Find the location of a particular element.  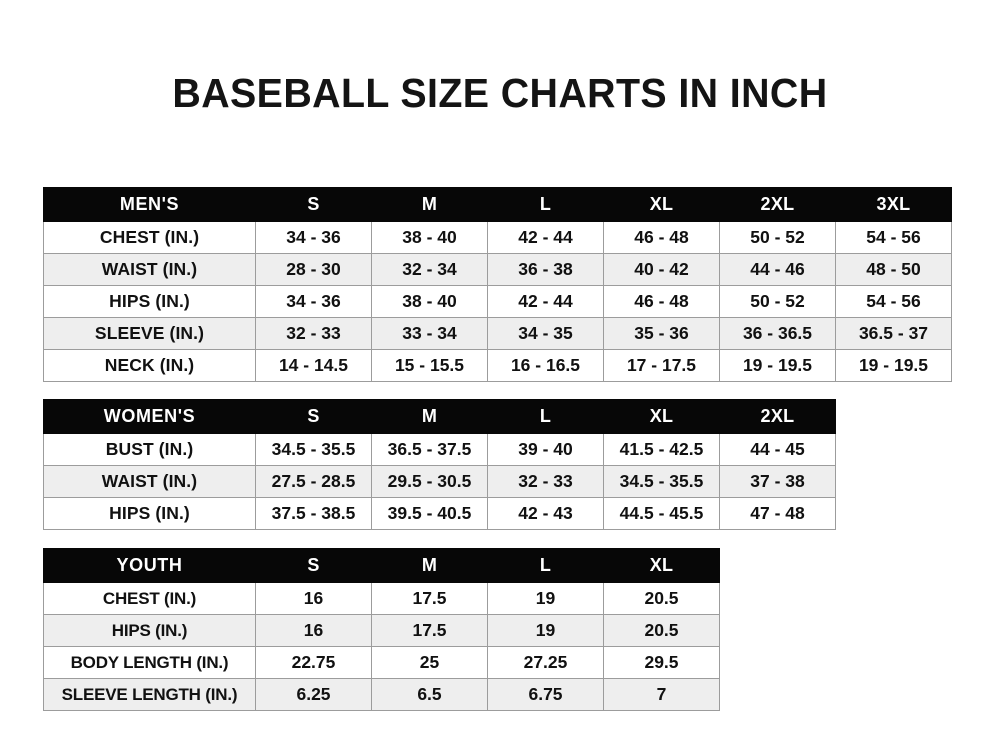

measurement-value: 41.5 - 42.5 is located at coordinates (661, 449).